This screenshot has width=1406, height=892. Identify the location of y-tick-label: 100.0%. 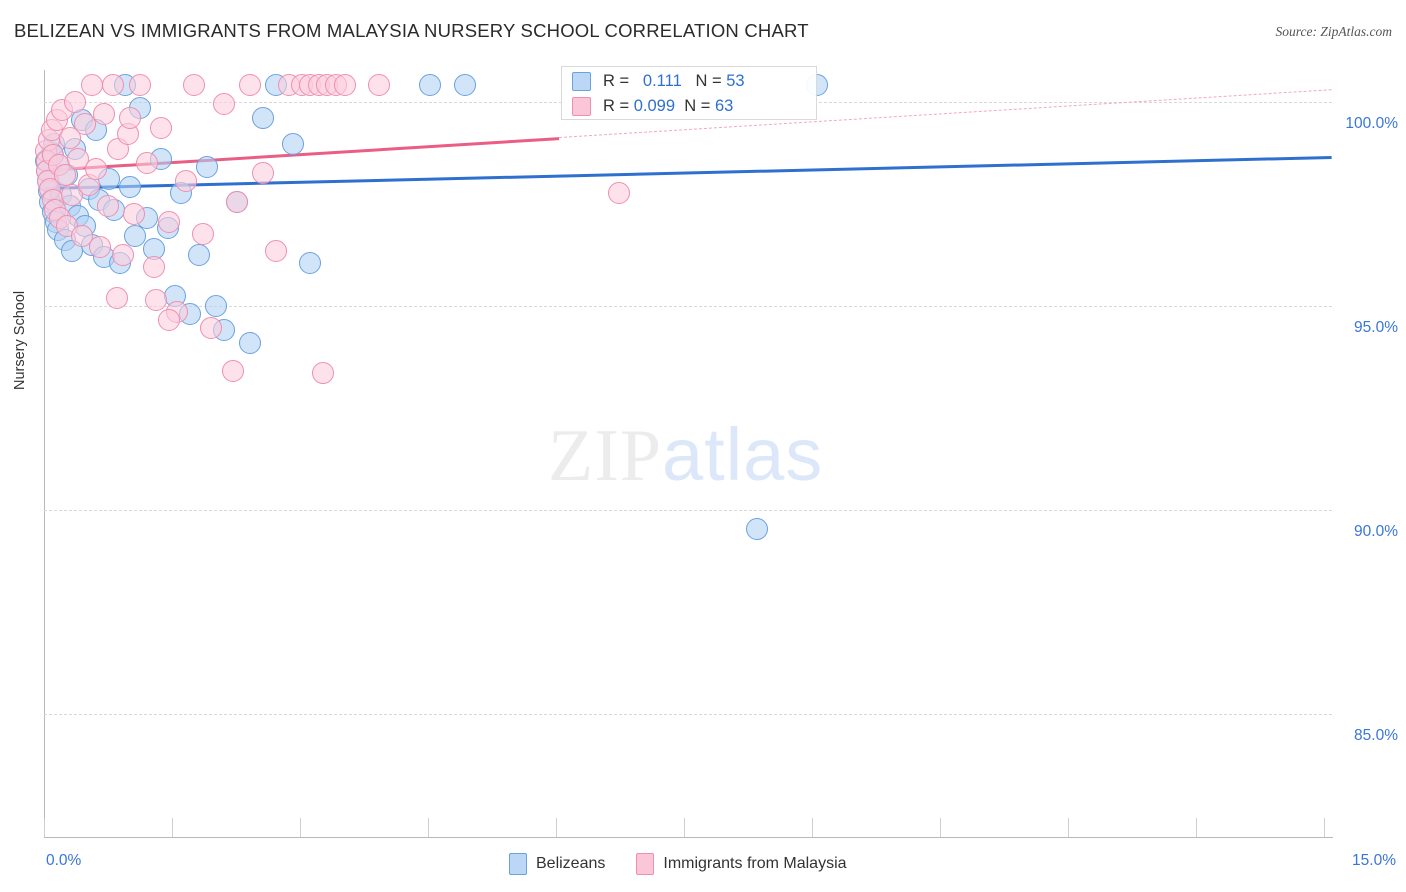
(1371, 123).